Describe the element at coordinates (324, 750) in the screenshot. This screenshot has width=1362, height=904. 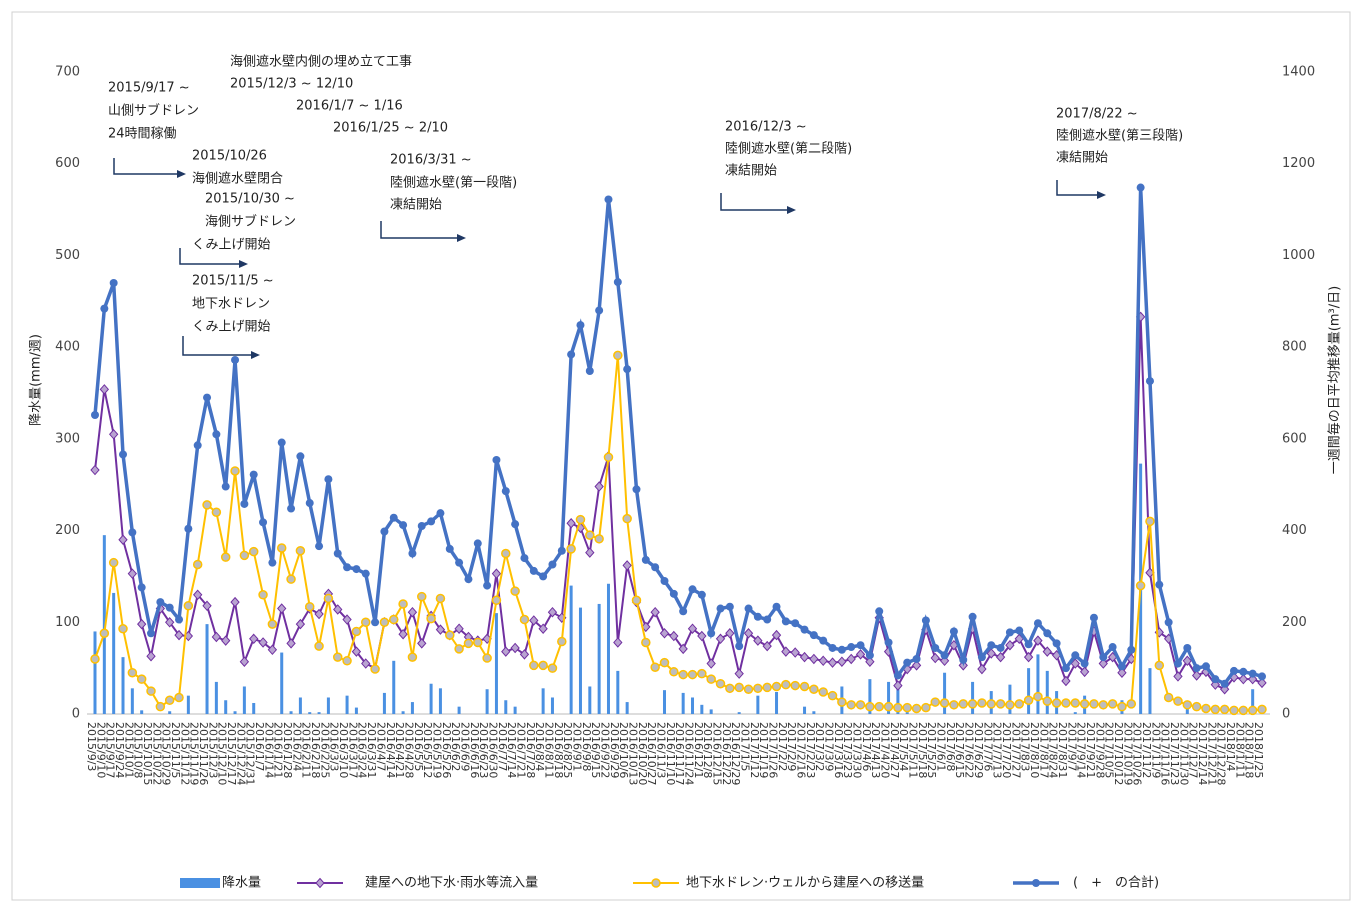
I see `x-tick-label: 2016/2/25` at that location.